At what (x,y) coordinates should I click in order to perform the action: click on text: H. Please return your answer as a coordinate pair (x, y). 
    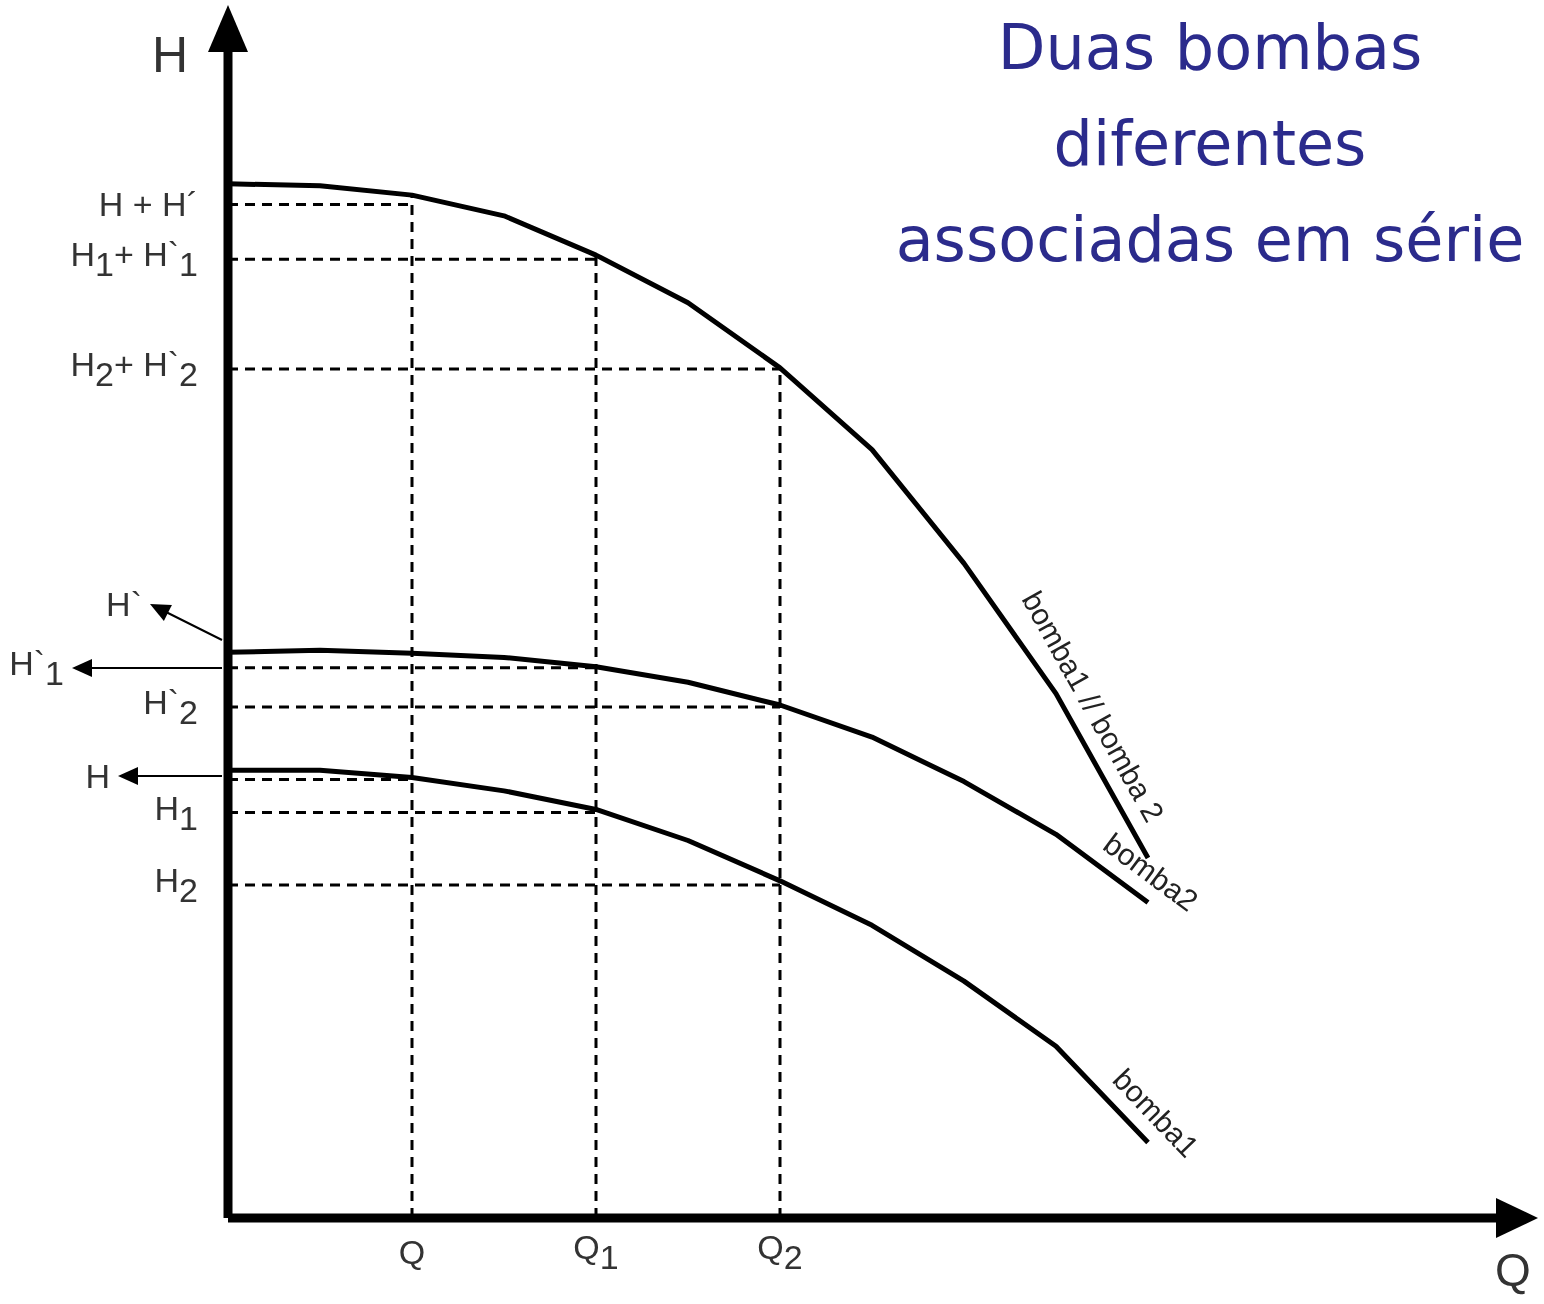
    Looking at the image, I should click on (97, 776).